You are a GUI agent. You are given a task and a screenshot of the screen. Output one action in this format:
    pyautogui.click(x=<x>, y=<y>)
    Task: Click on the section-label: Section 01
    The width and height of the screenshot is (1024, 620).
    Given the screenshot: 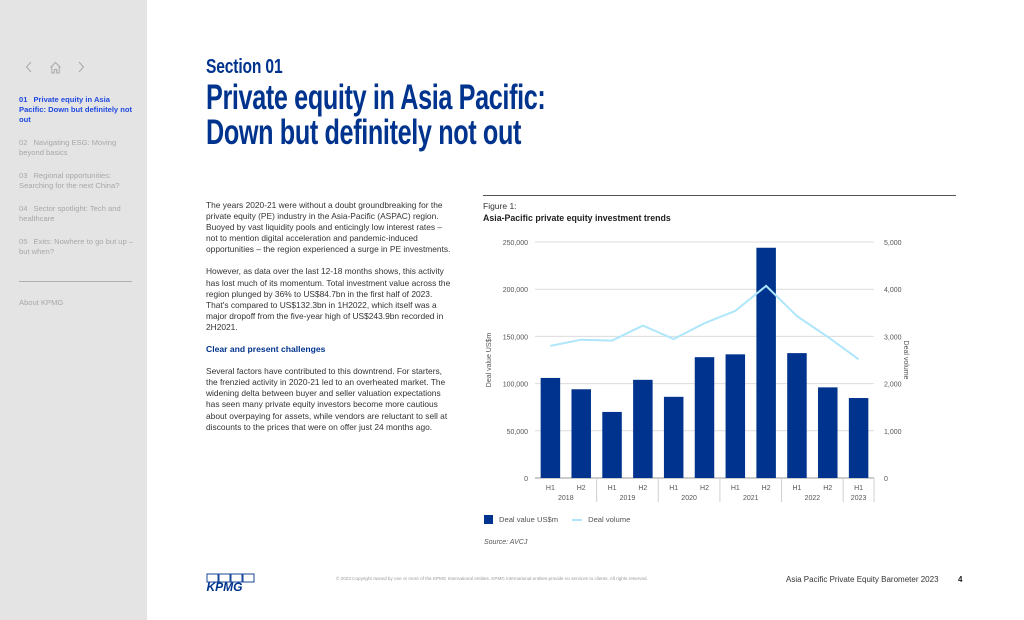 What is the action you would take?
    pyautogui.click(x=244, y=67)
    